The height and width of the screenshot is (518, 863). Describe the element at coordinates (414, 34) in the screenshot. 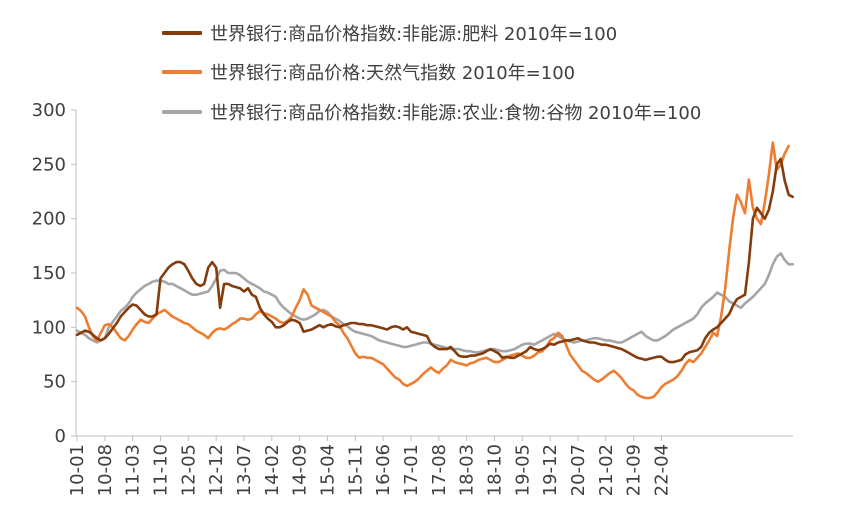

I see `legend-label-fertilizer: 世界银行:商品价格指数:非能源:肥料 2010年=100` at that location.